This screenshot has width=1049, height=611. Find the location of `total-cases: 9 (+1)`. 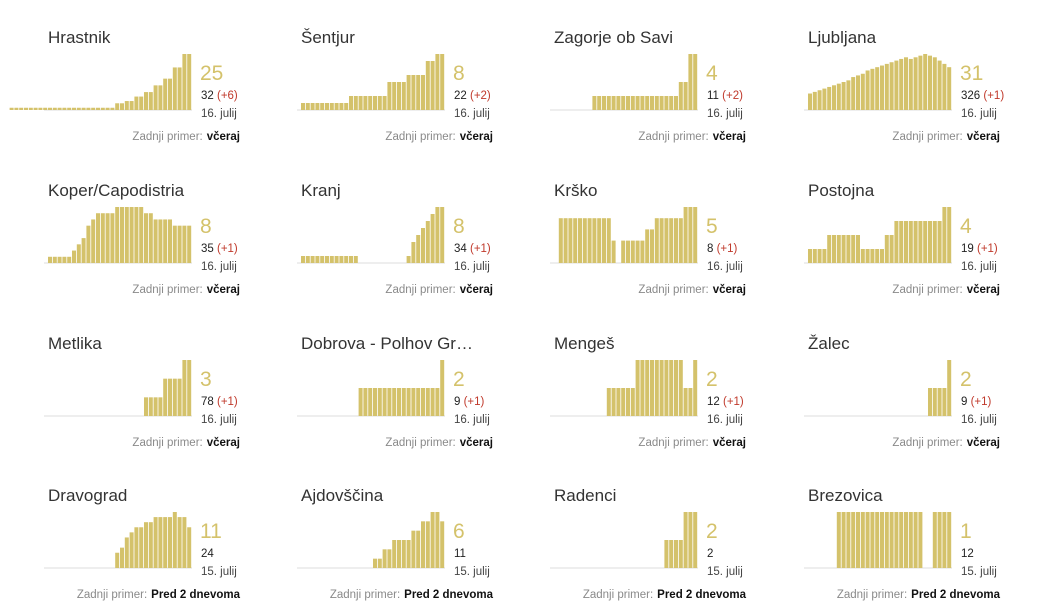

total-cases: 9 (+1) is located at coordinates (469, 402).